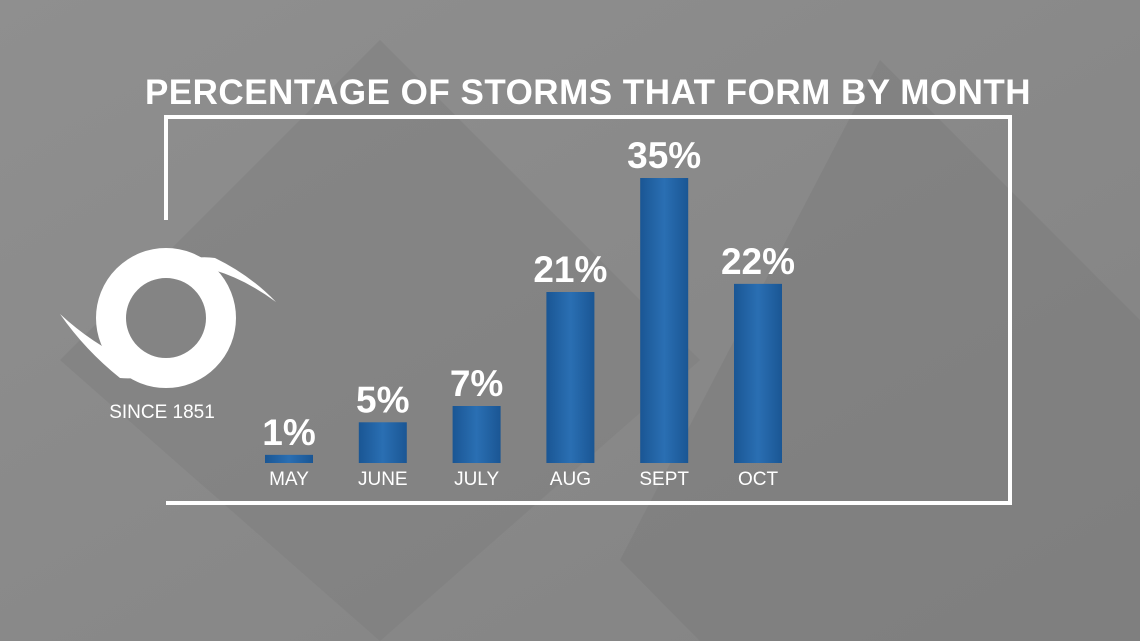 The width and height of the screenshot is (1140, 641). Describe the element at coordinates (570, 479) in the screenshot. I see `x-tick-label: AUG` at that location.